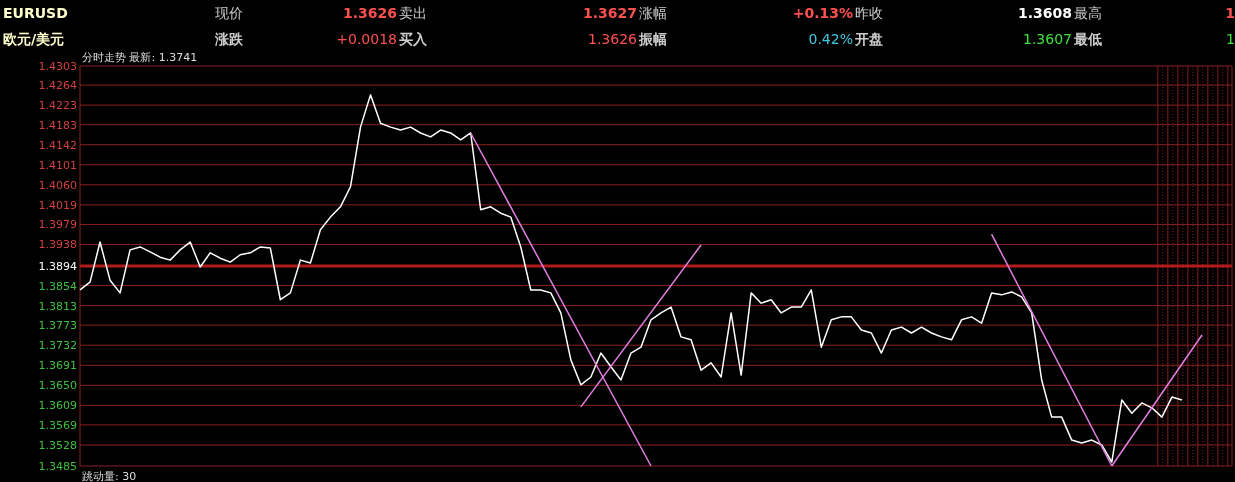 This screenshot has width=1235, height=482. I want to click on text: 振幅, so click(652, 39).